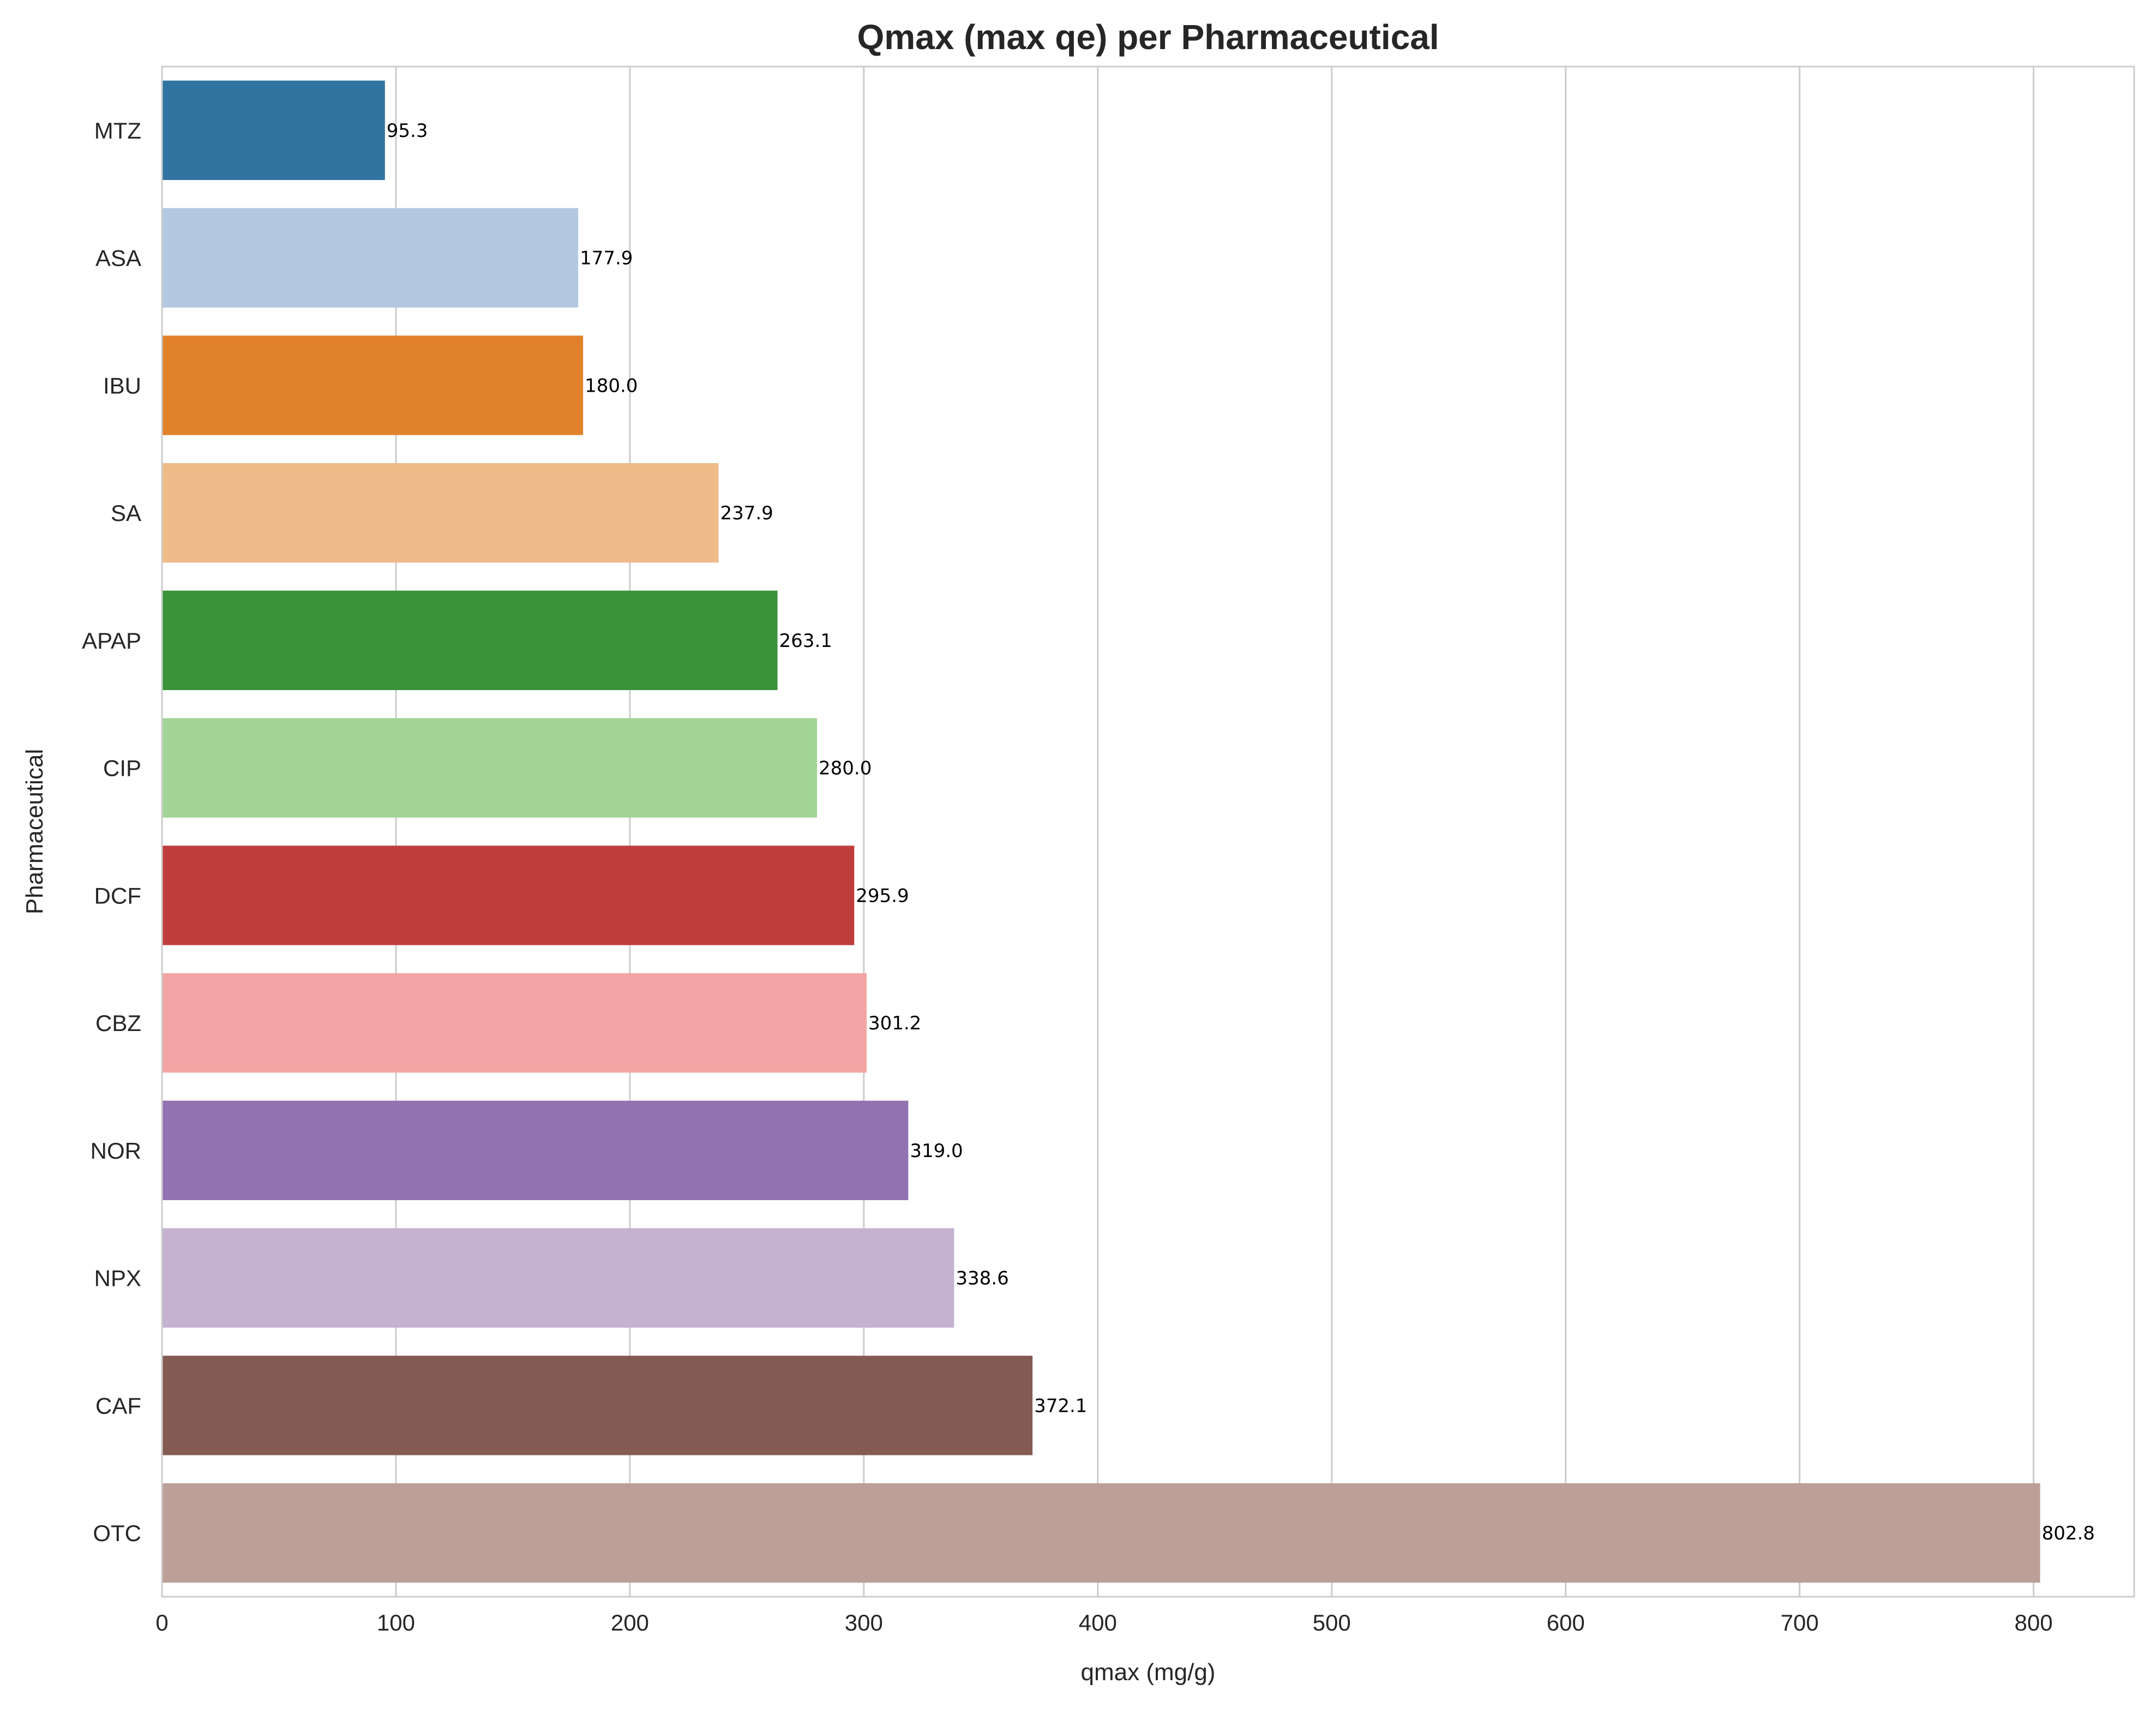  What do you see at coordinates (845, 769) in the screenshot?
I see `bar-value-label: 280.0` at bounding box center [845, 769].